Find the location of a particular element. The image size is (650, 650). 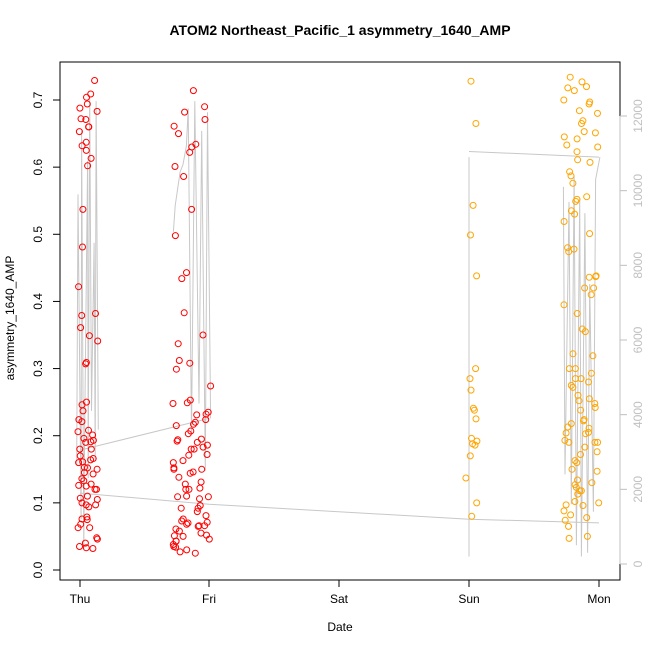

y-tick-label: 0.7 is located at coordinates (38, 99).